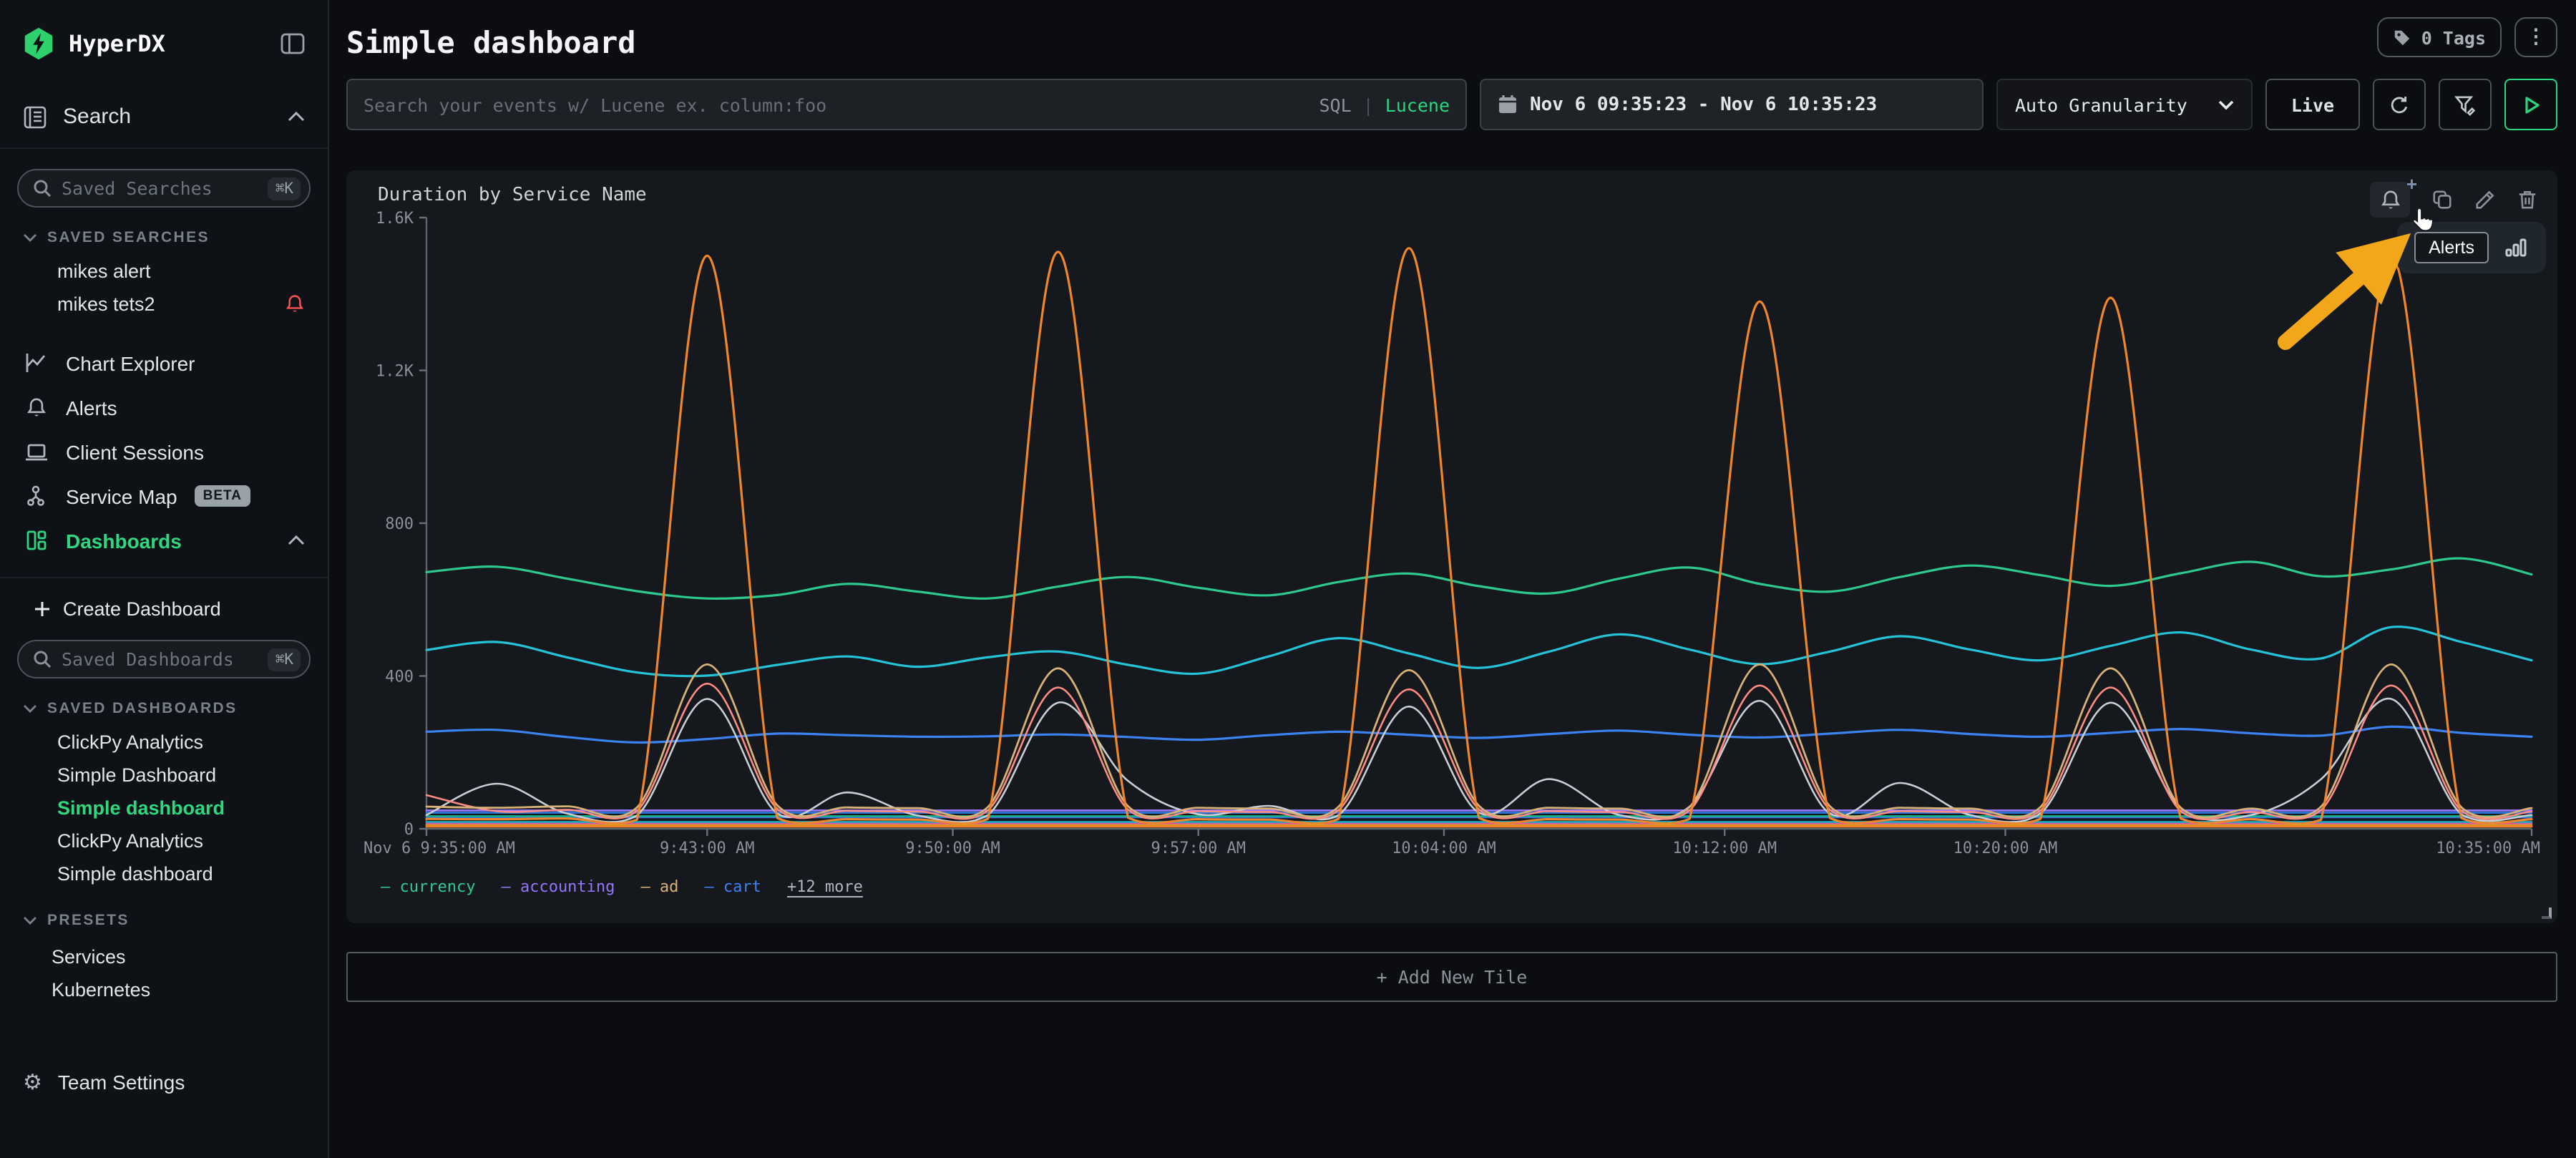  I want to click on create-dashboard-button: Create Dashboard, so click(164, 599).